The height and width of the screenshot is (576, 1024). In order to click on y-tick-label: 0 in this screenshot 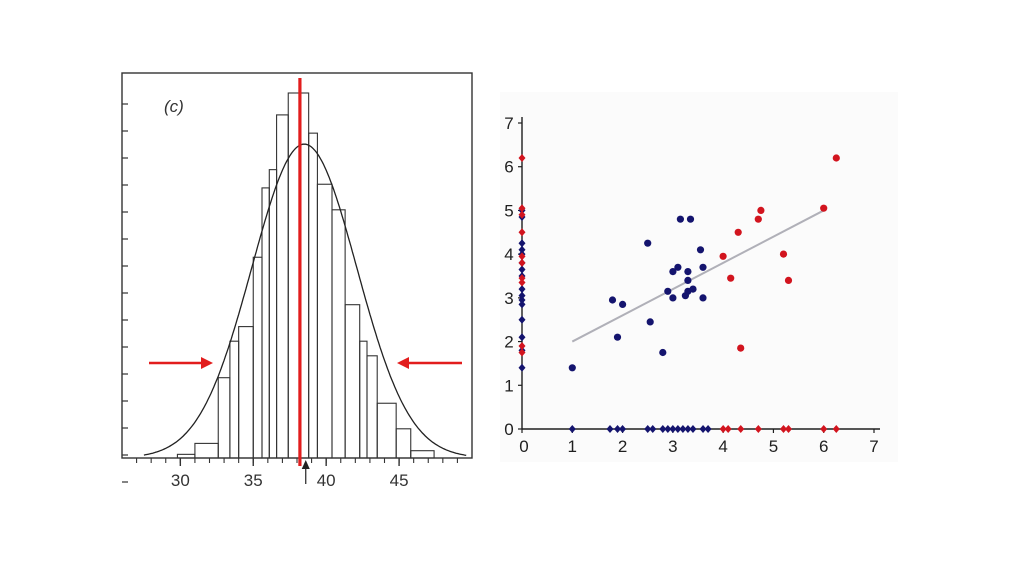, I will do `click(508, 429)`.